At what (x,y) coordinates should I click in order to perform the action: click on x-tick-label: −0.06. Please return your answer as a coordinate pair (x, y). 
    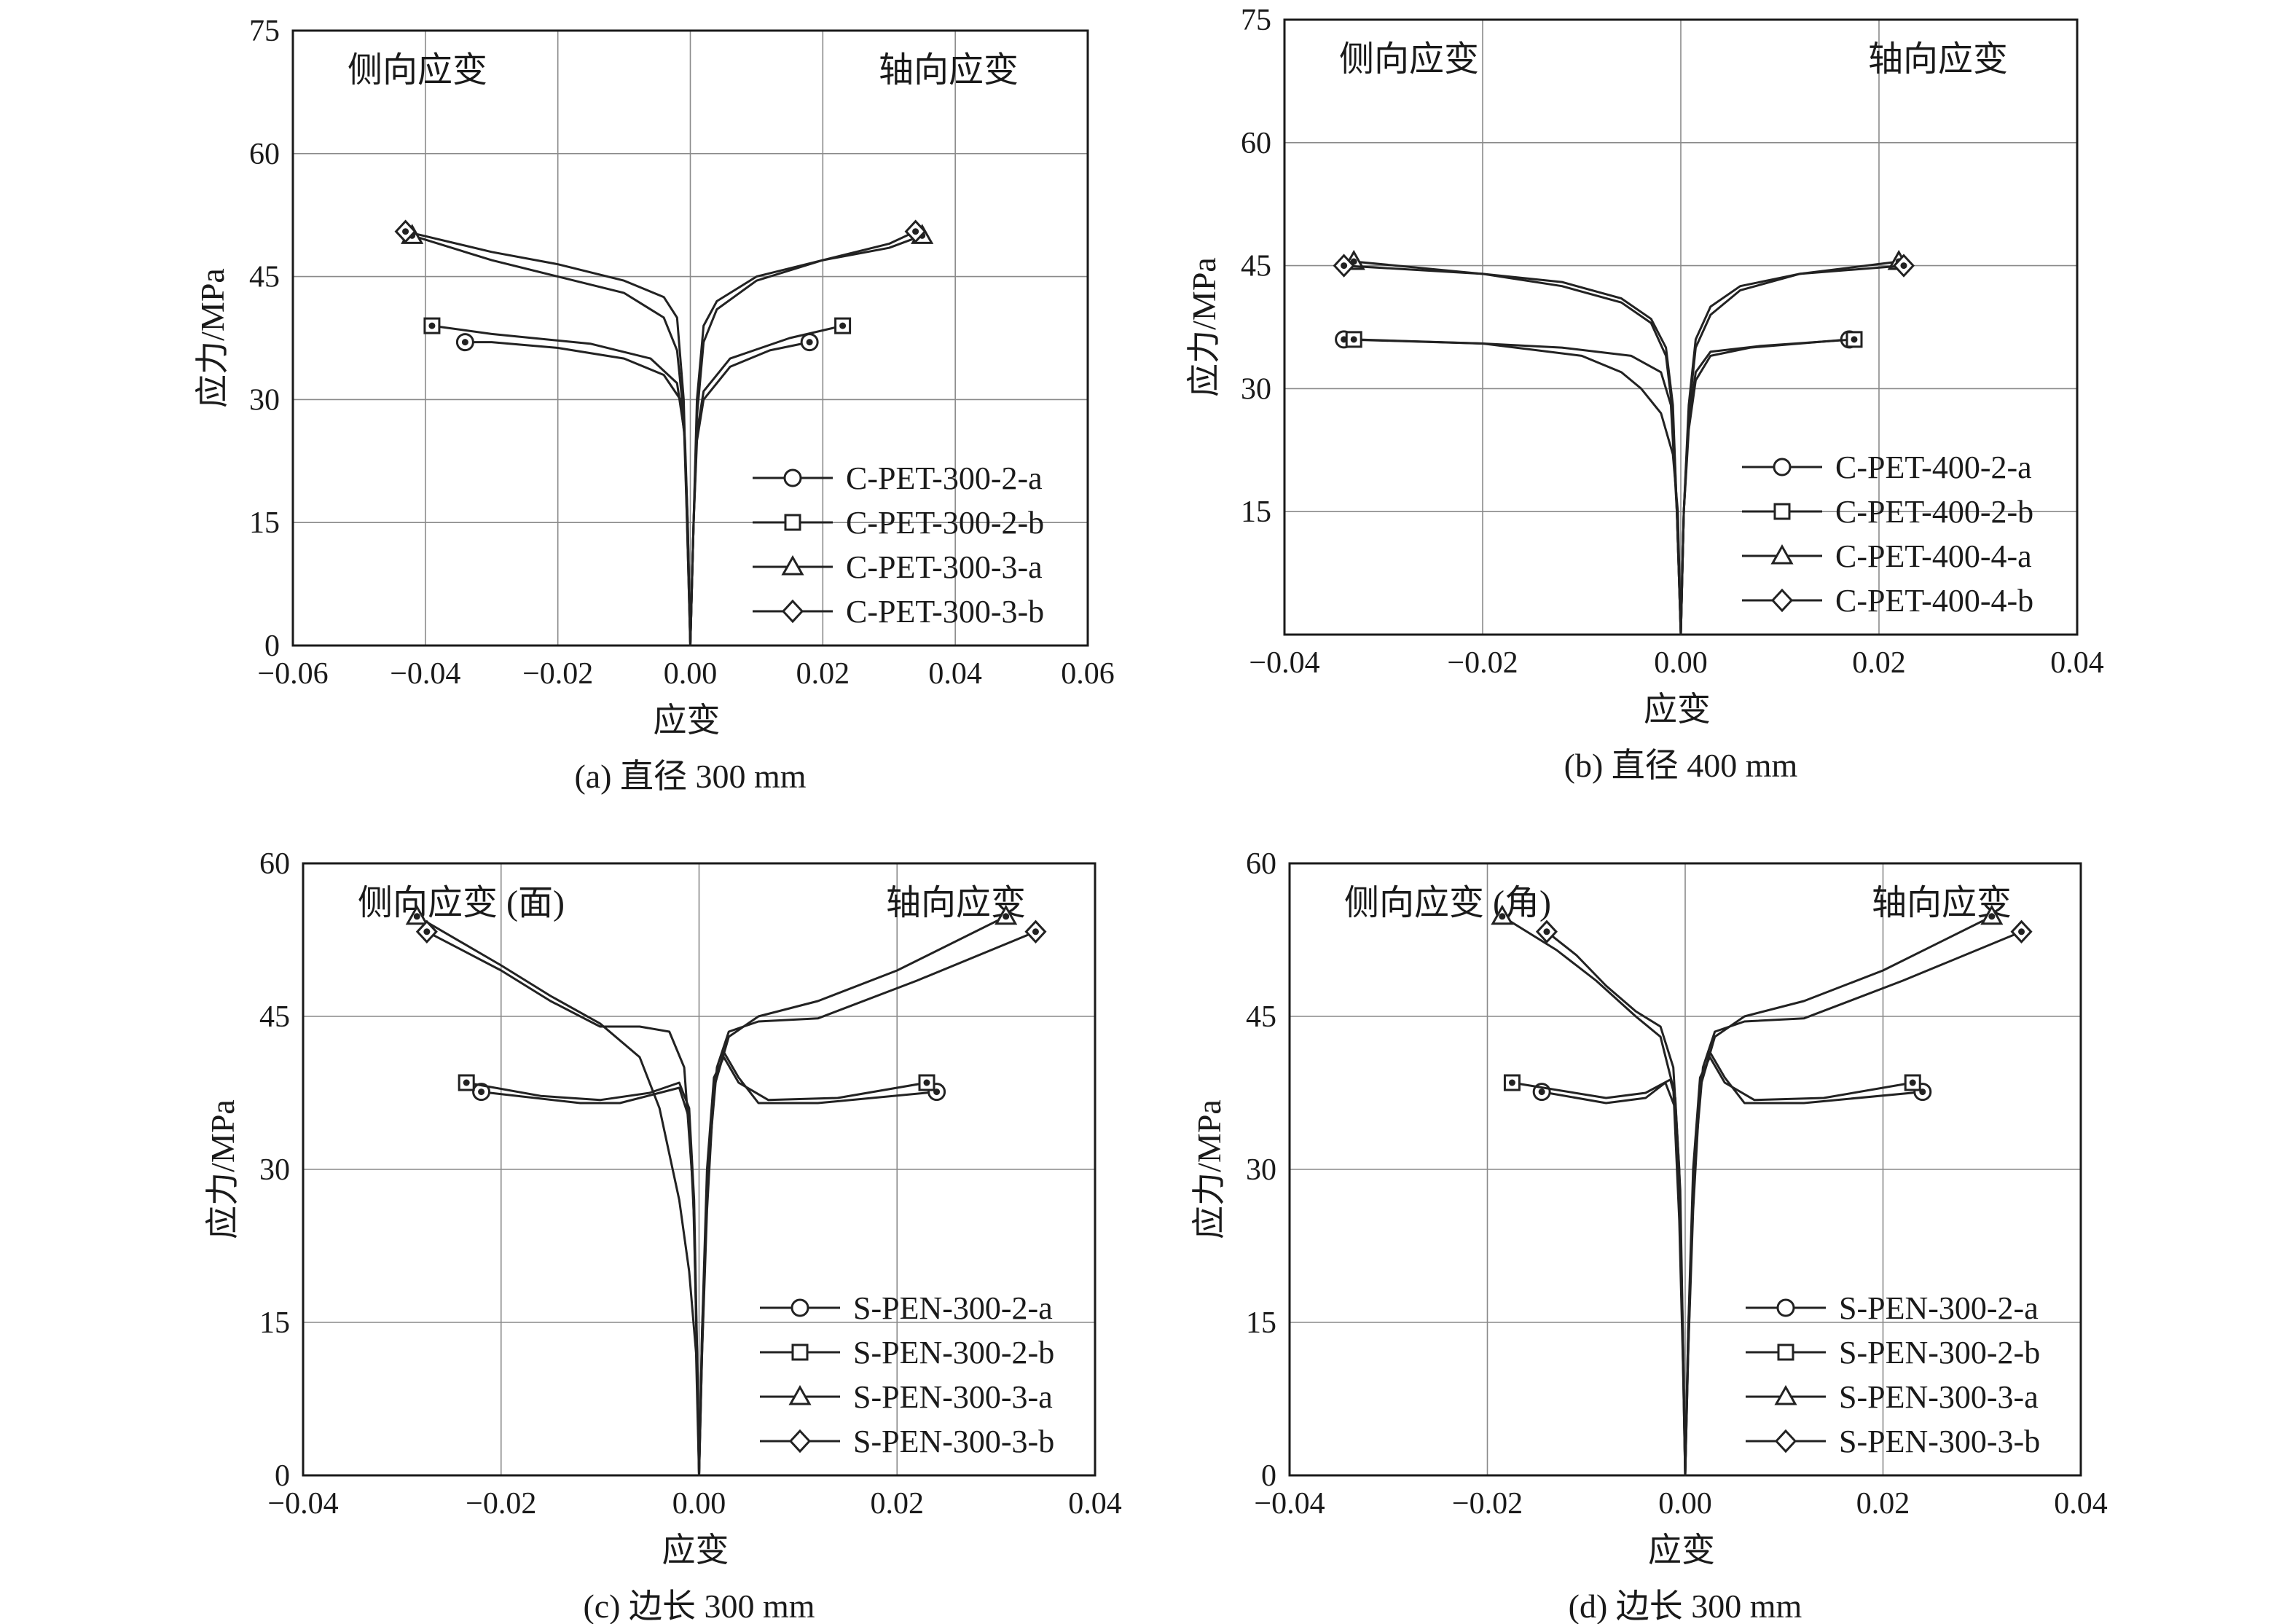
    Looking at the image, I should click on (292, 674).